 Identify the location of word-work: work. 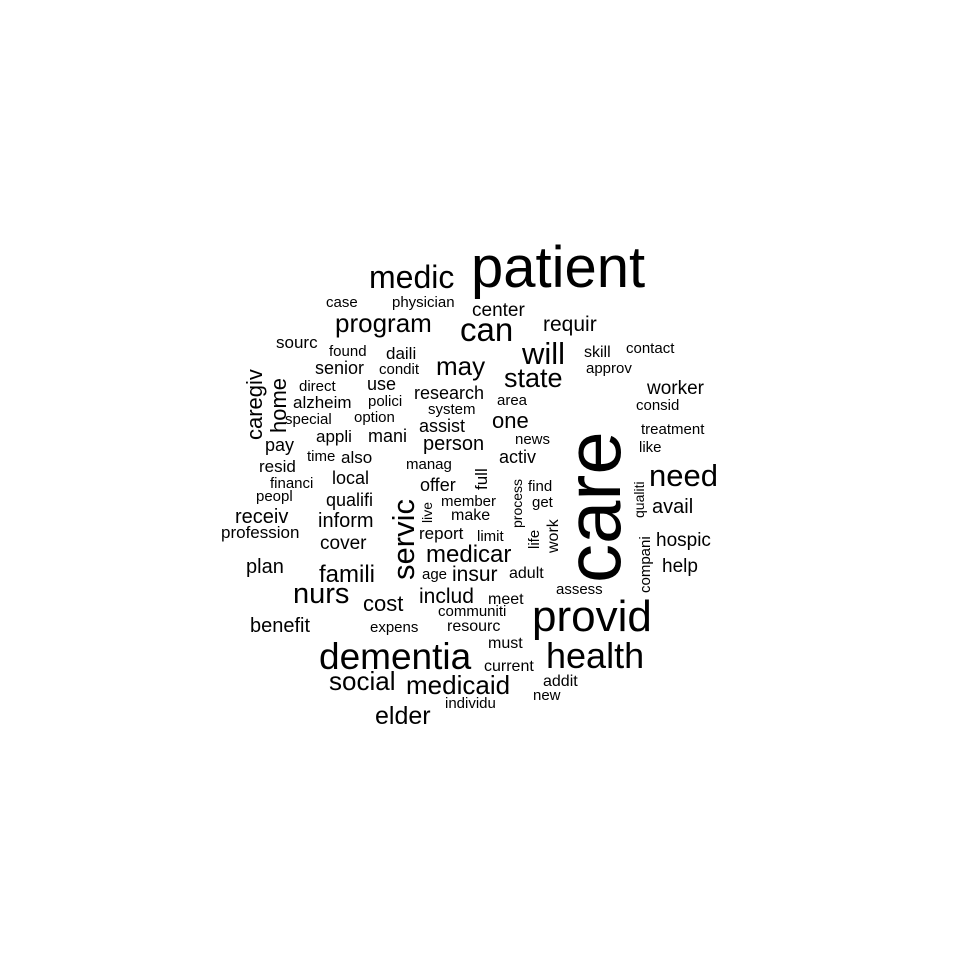
(553, 536).